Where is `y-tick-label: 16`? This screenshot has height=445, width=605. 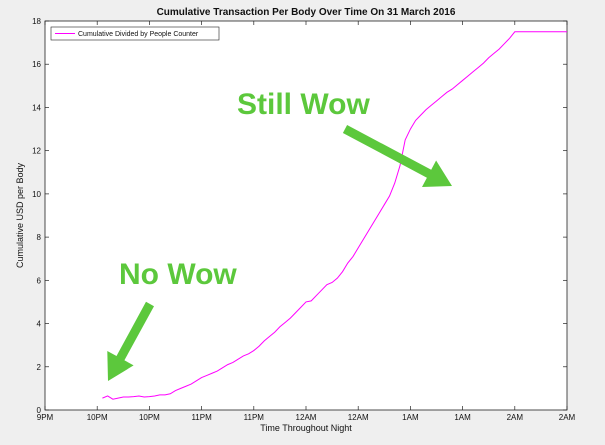 y-tick-label: 16 is located at coordinates (36, 64).